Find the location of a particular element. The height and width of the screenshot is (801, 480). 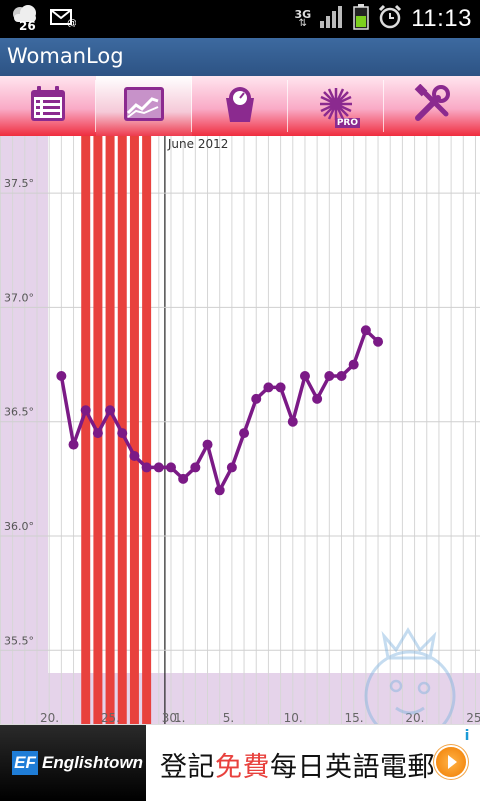

tools-icon is located at coordinates (432, 105).